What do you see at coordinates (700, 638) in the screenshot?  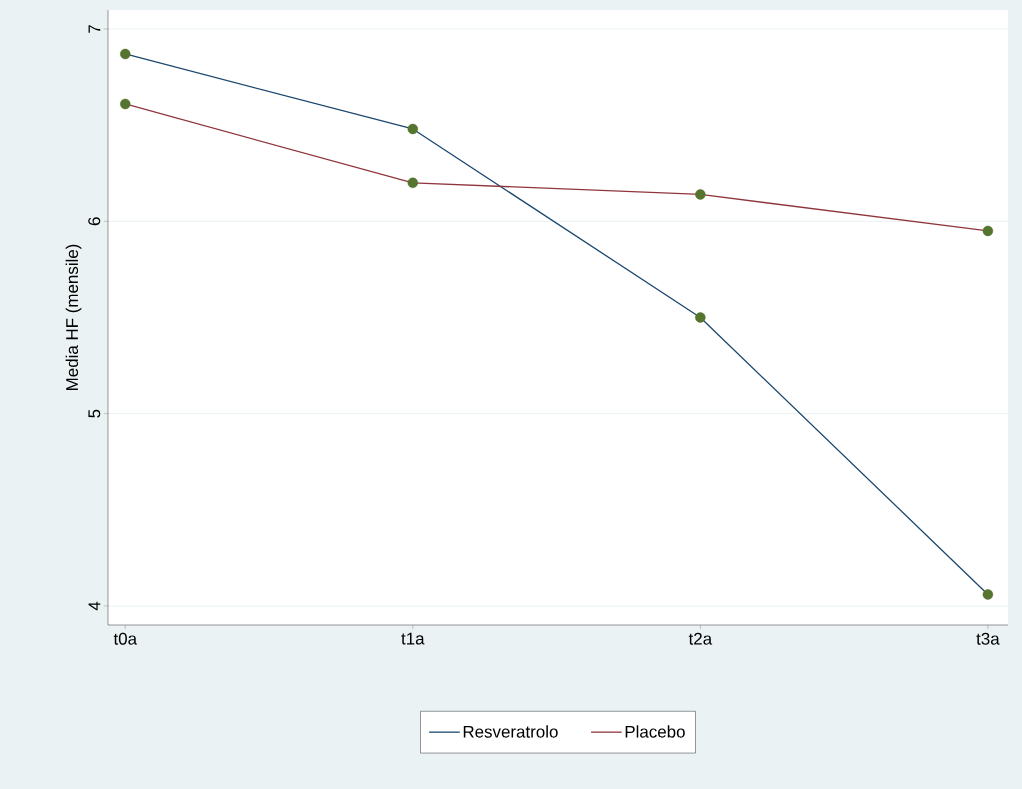 I see `x-tick-label: t2a` at bounding box center [700, 638].